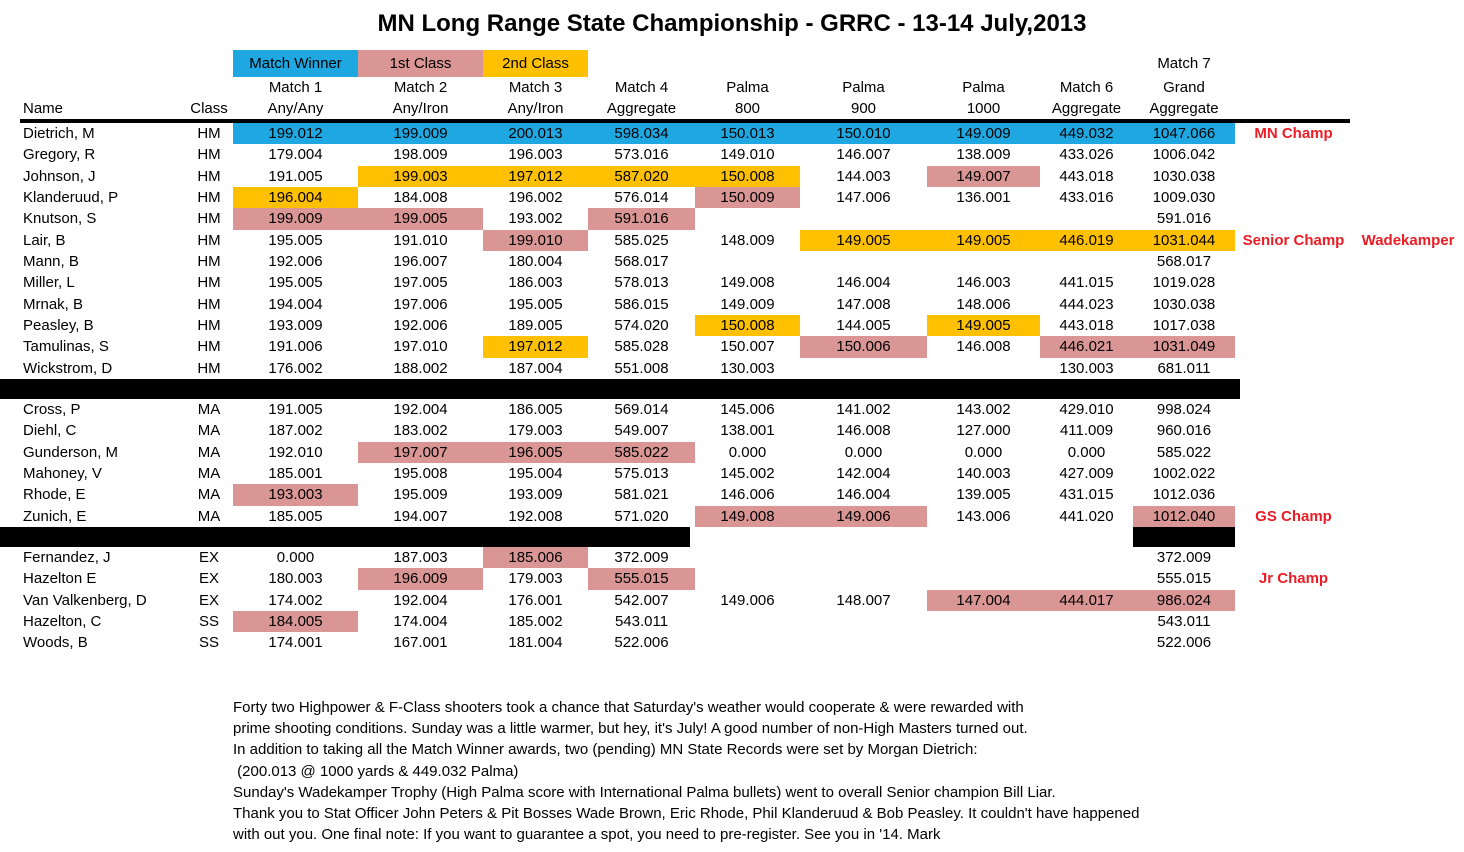 The height and width of the screenshot is (852, 1464). Describe the element at coordinates (209, 473) in the screenshot. I see `cell-class: MA` at that location.